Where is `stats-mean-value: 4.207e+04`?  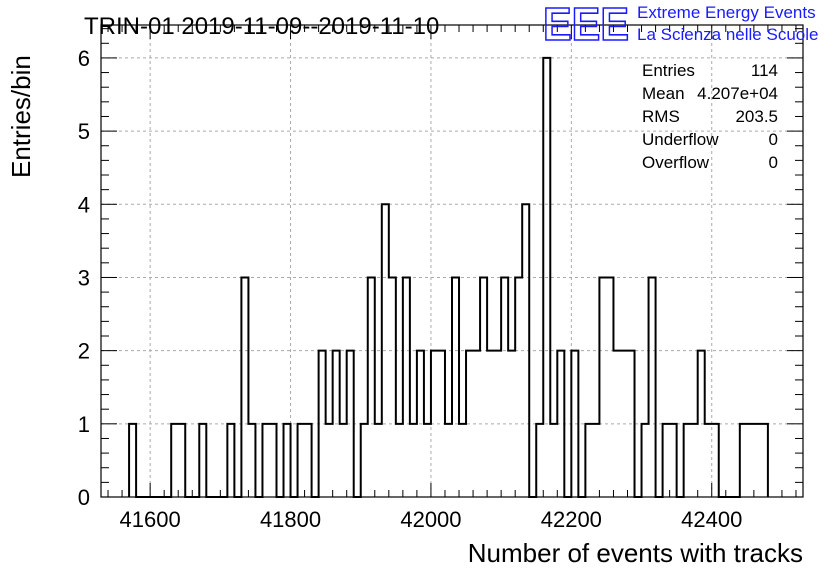 stats-mean-value: 4.207e+04 is located at coordinates (737, 93).